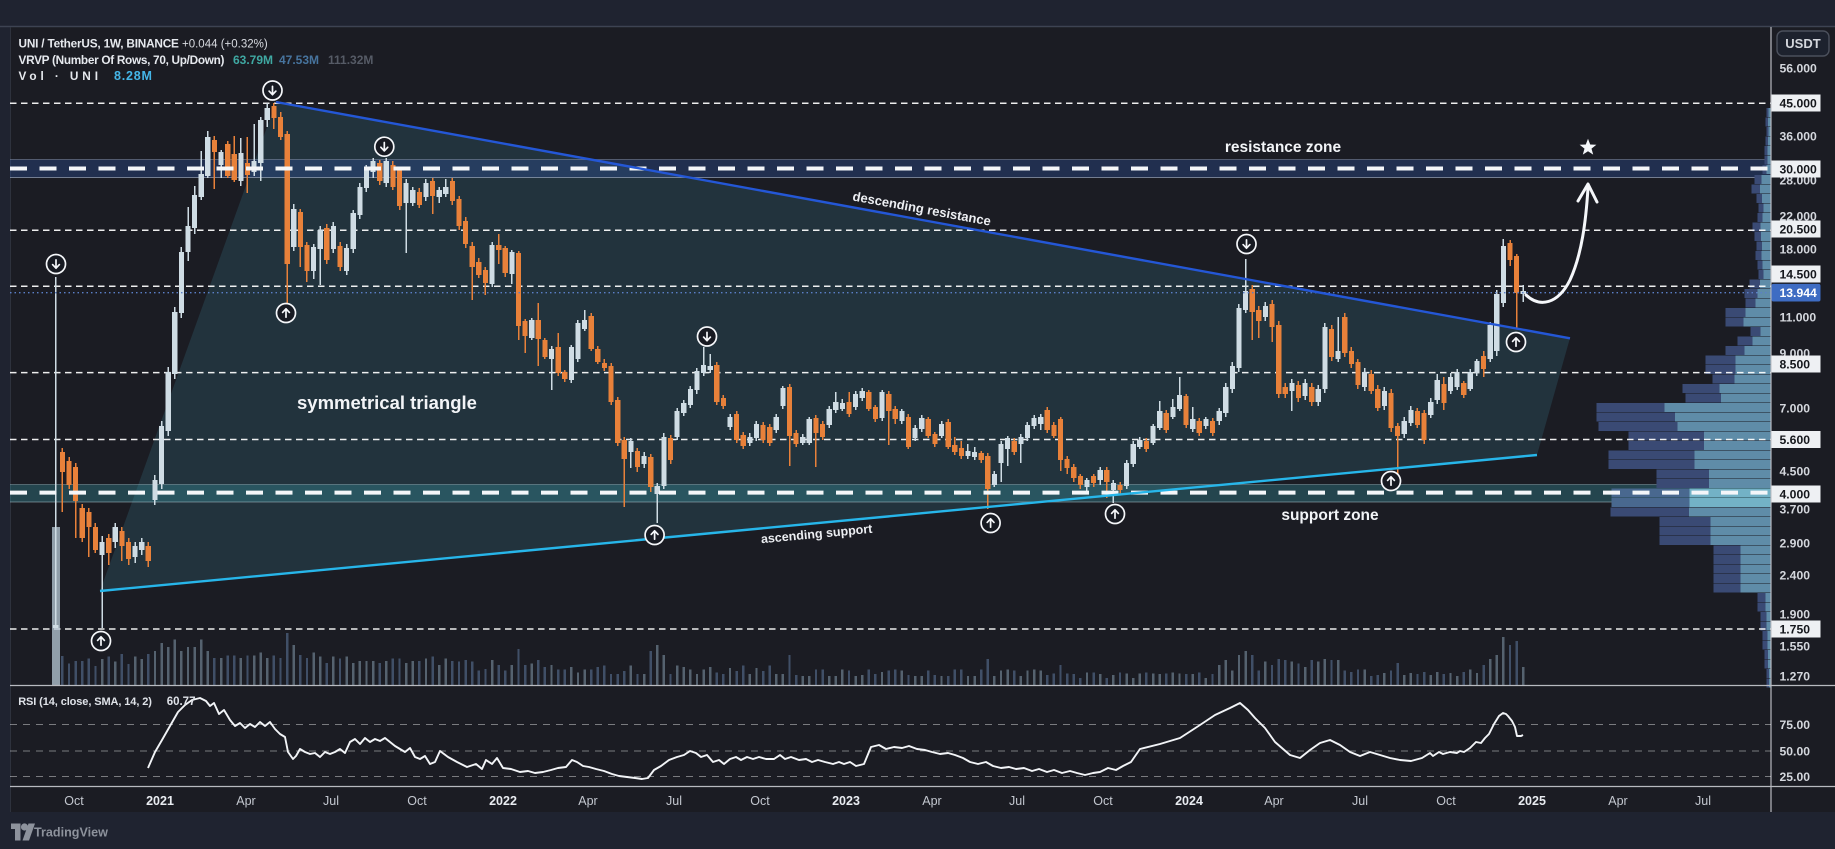 Image resolution: width=1835 pixels, height=849 pixels. Describe the element at coordinates (1795, 575) in the screenshot. I see `svg-text: 2.400` at that location.